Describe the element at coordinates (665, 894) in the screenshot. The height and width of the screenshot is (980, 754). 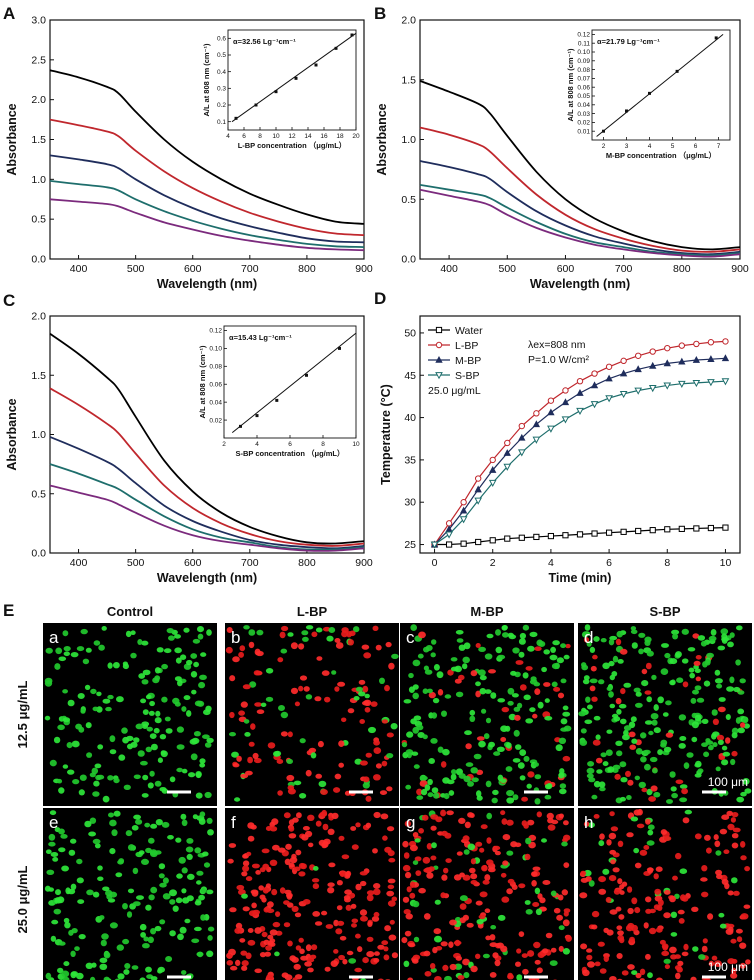
I see `micrograph-h: h` at that location.